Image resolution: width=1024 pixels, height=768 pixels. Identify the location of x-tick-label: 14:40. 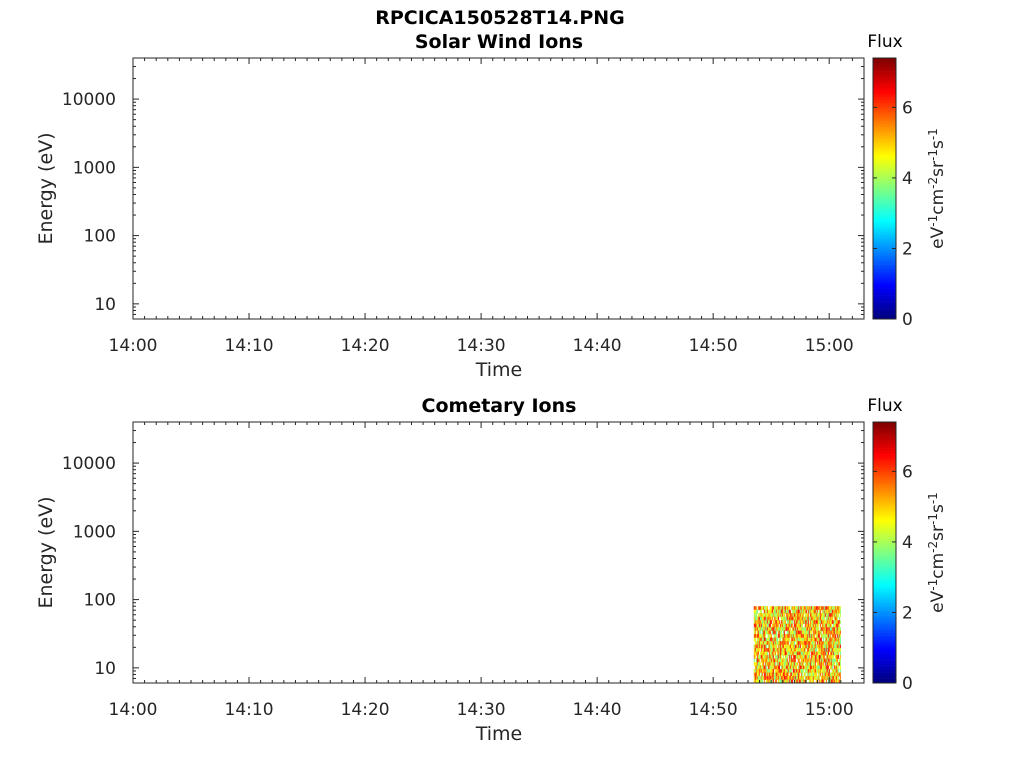
(597, 346).